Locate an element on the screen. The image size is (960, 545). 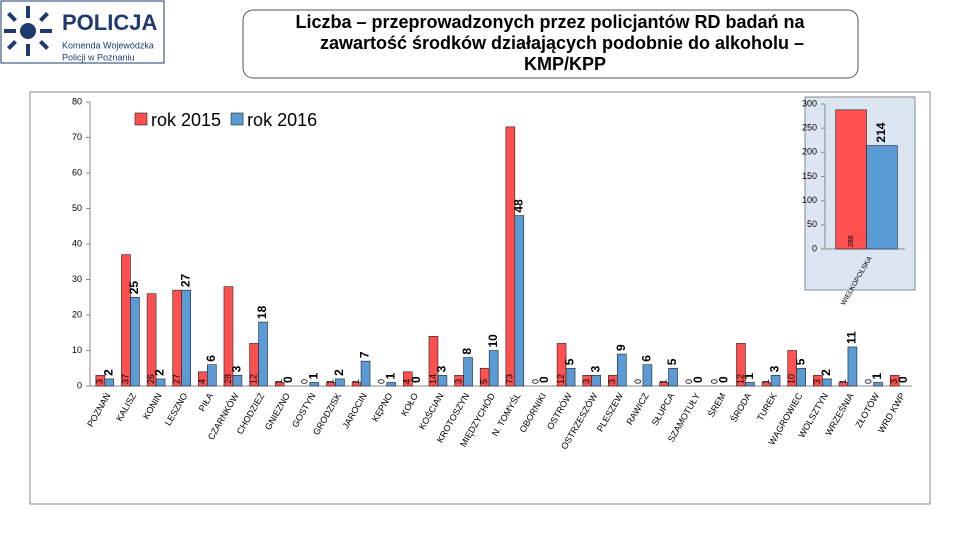
y-tick-label: 50 is located at coordinates (77, 208).